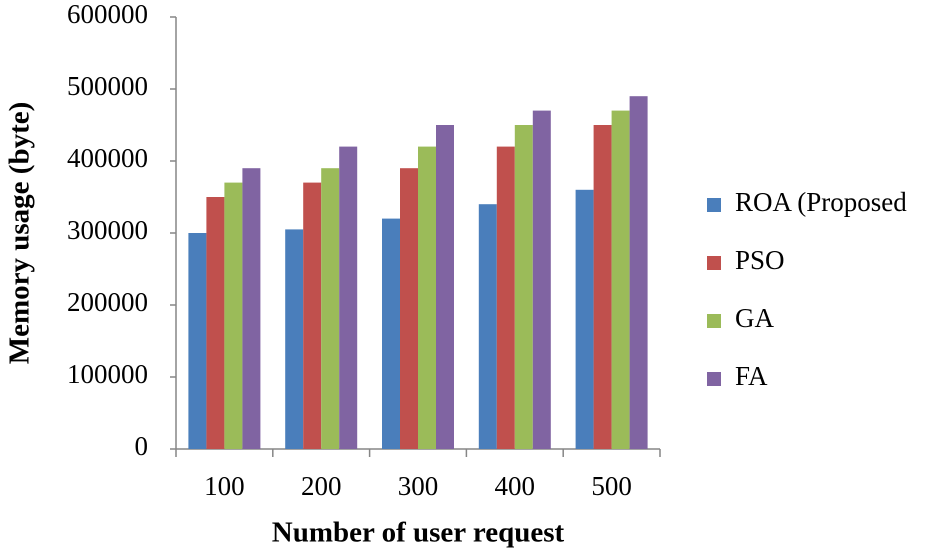  Describe the element at coordinates (142, 446) in the screenshot. I see `y-tick-label: 0` at that location.